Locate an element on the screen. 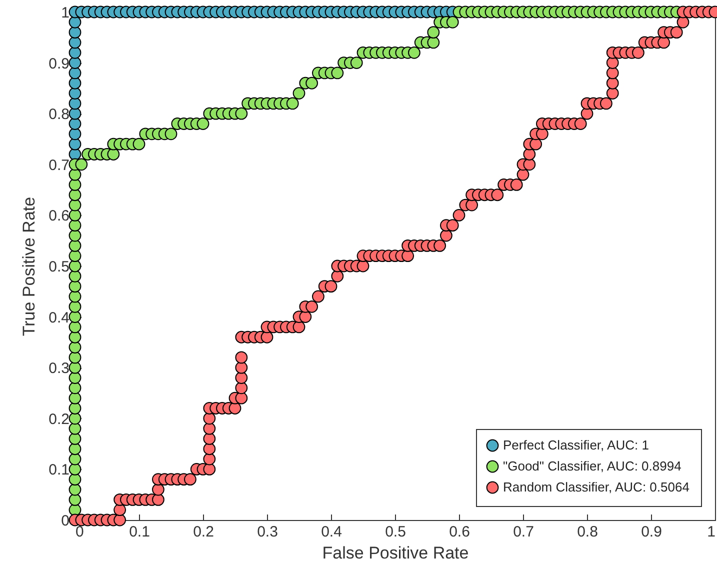 The height and width of the screenshot is (586, 717). x-tick-label: 0.5 is located at coordinates (395, 532).